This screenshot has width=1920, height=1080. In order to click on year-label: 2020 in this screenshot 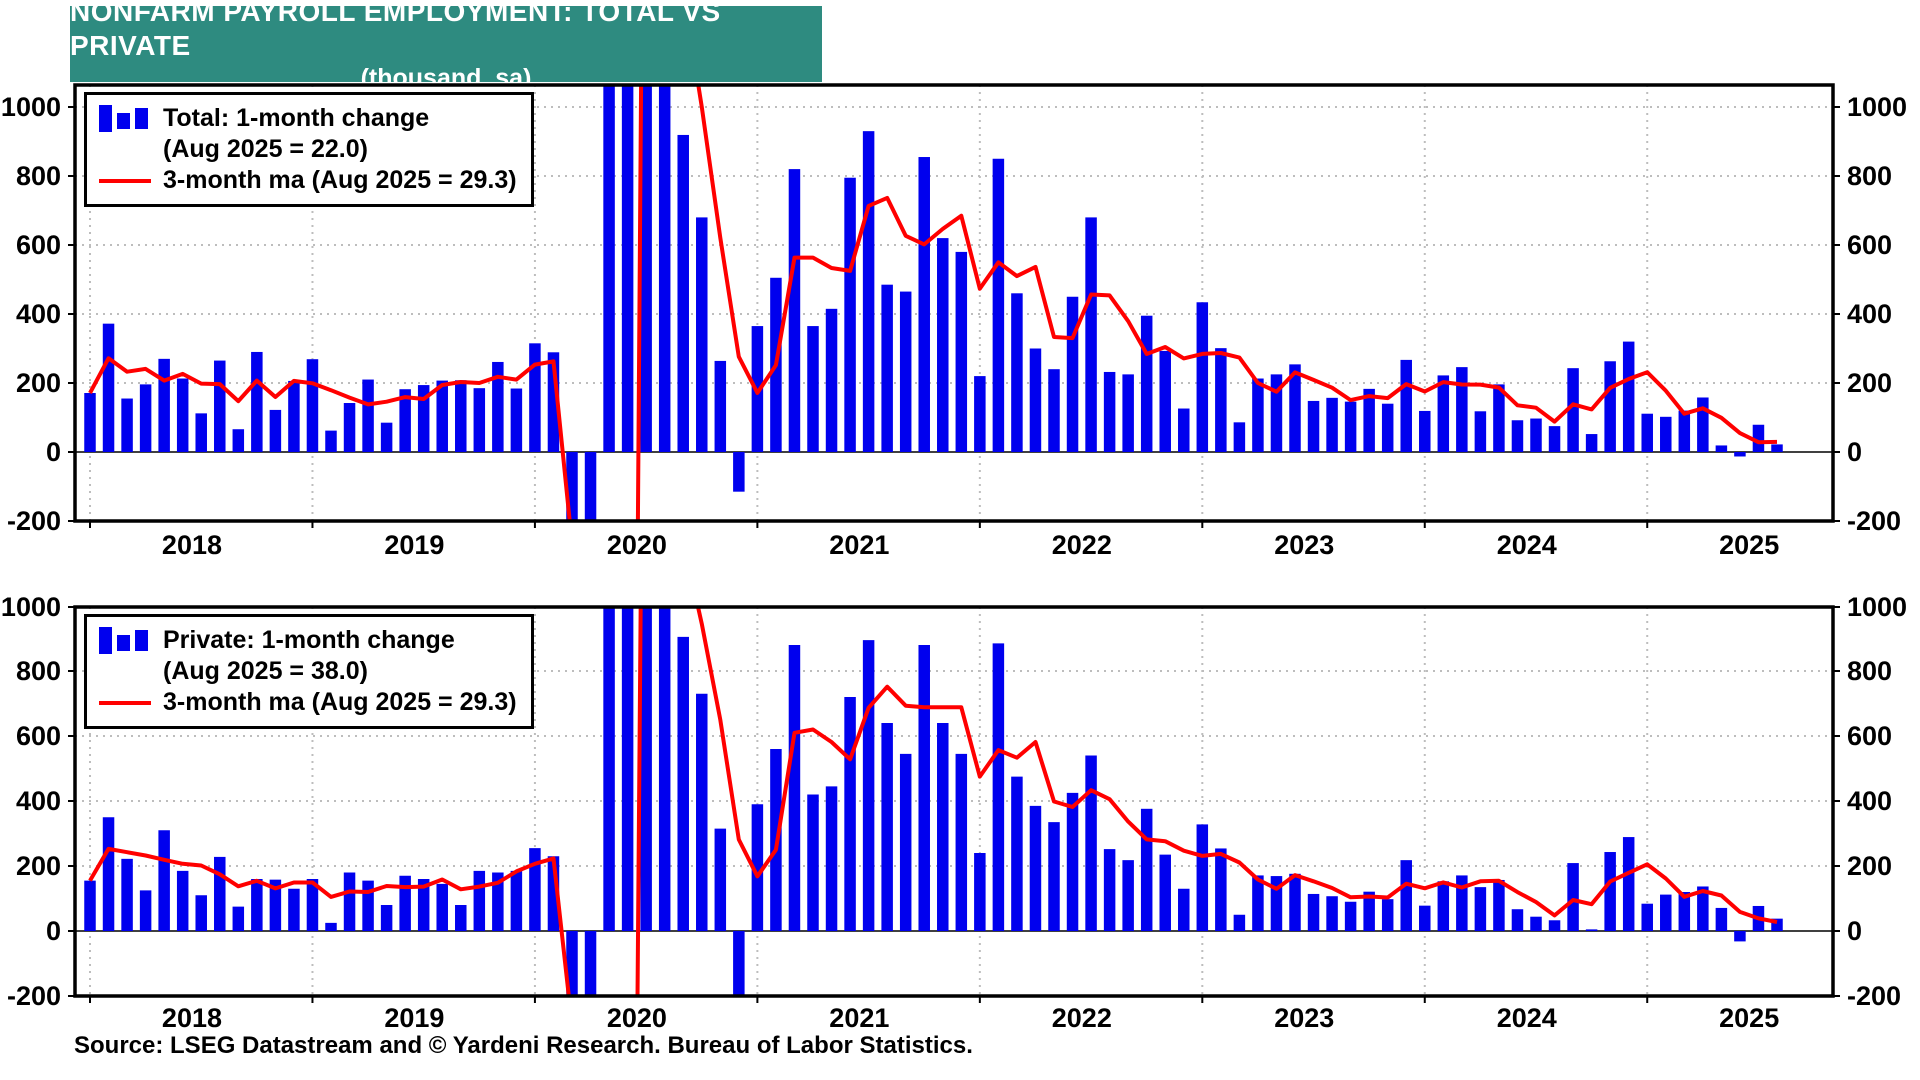, I will do `click(637, 1018)`.